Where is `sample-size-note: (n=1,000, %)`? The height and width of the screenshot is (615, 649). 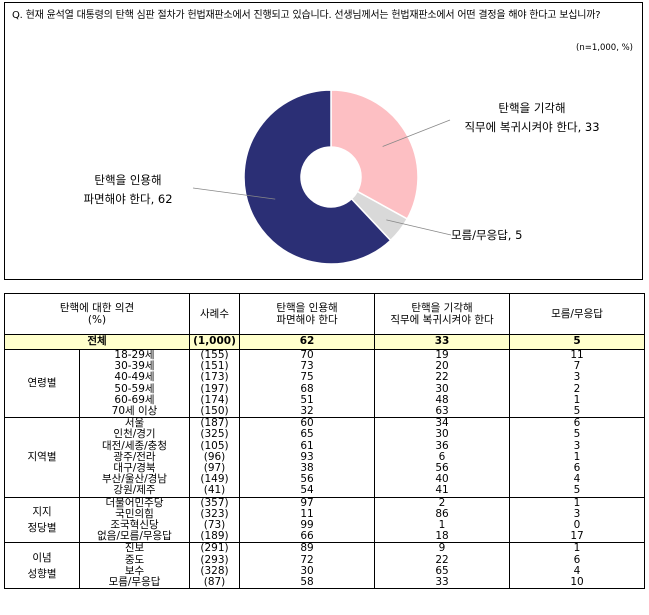
sample-size-note: (n=1,000, %) is located at coordinates (604, 48).